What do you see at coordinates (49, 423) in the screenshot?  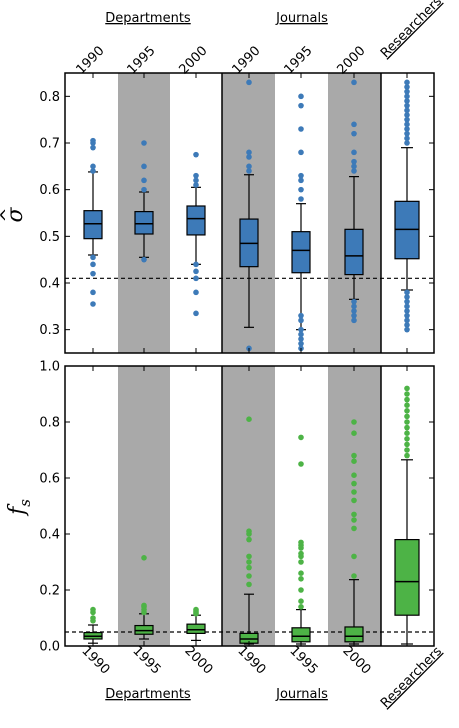 I see `y-tick-label: 0.8` at bounding box center [49, 423].